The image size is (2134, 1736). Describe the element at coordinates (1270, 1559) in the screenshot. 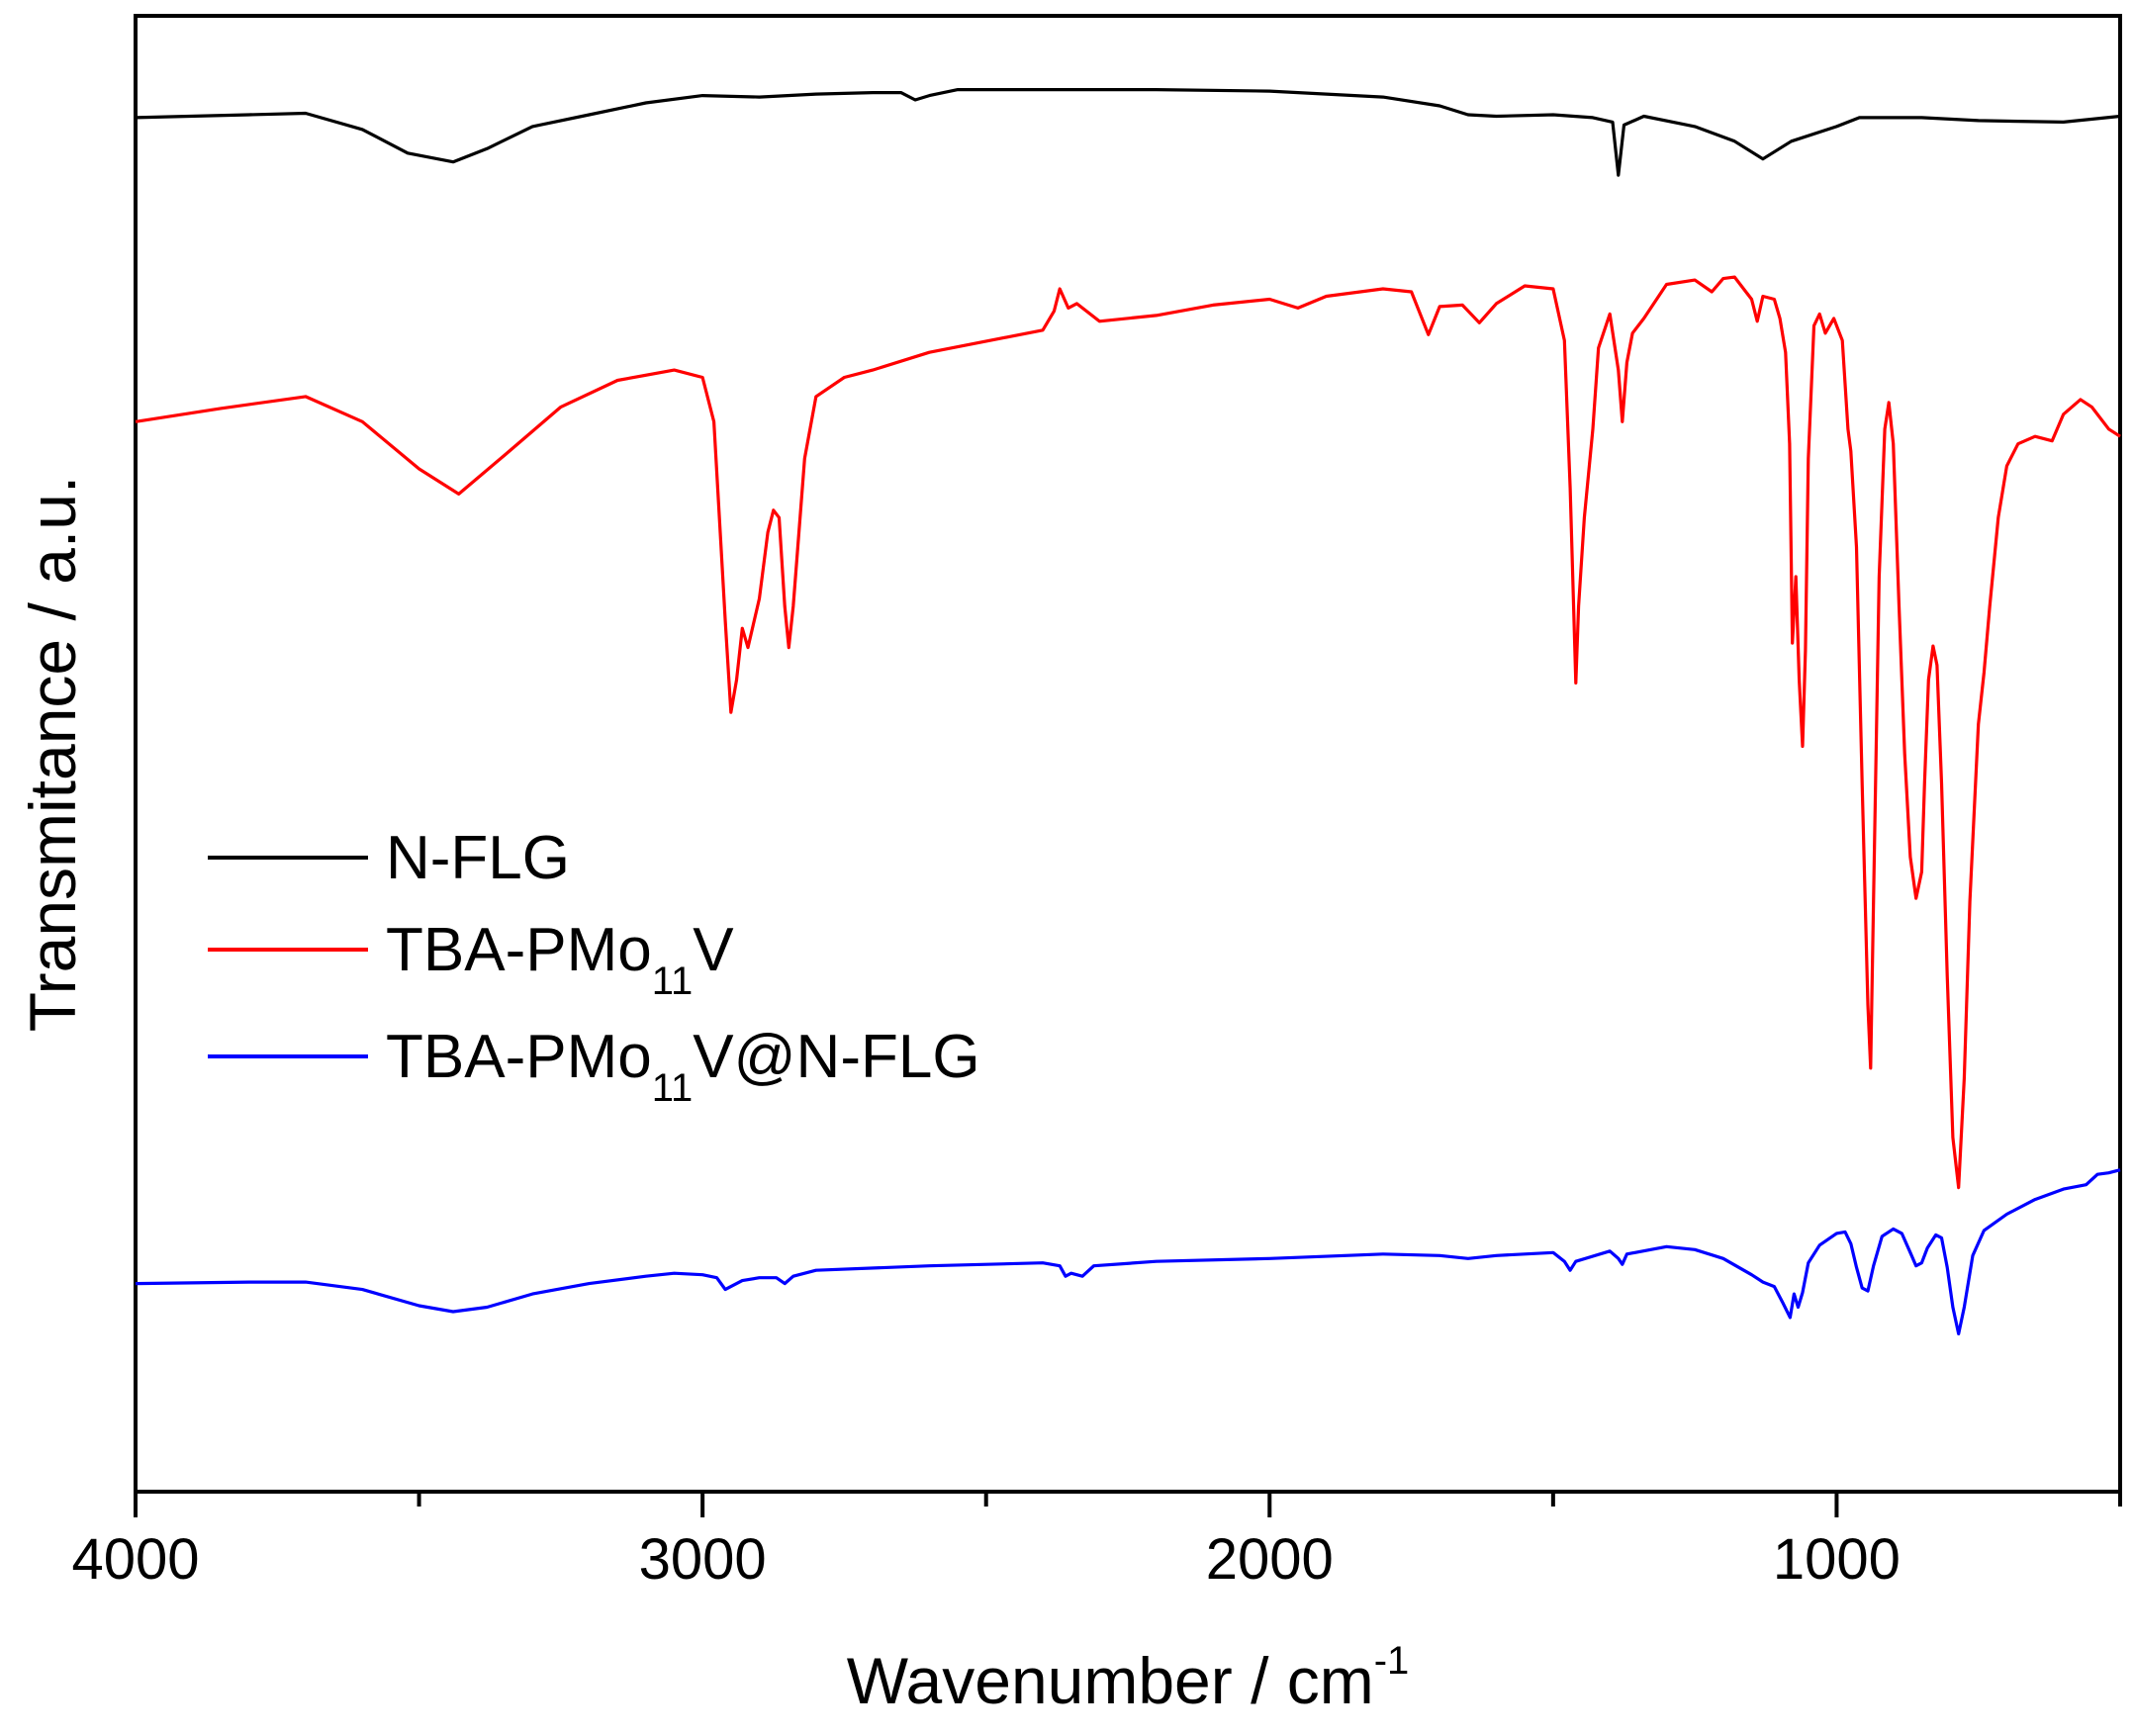

I see `x-tick-label-2000: 2000` at that location.